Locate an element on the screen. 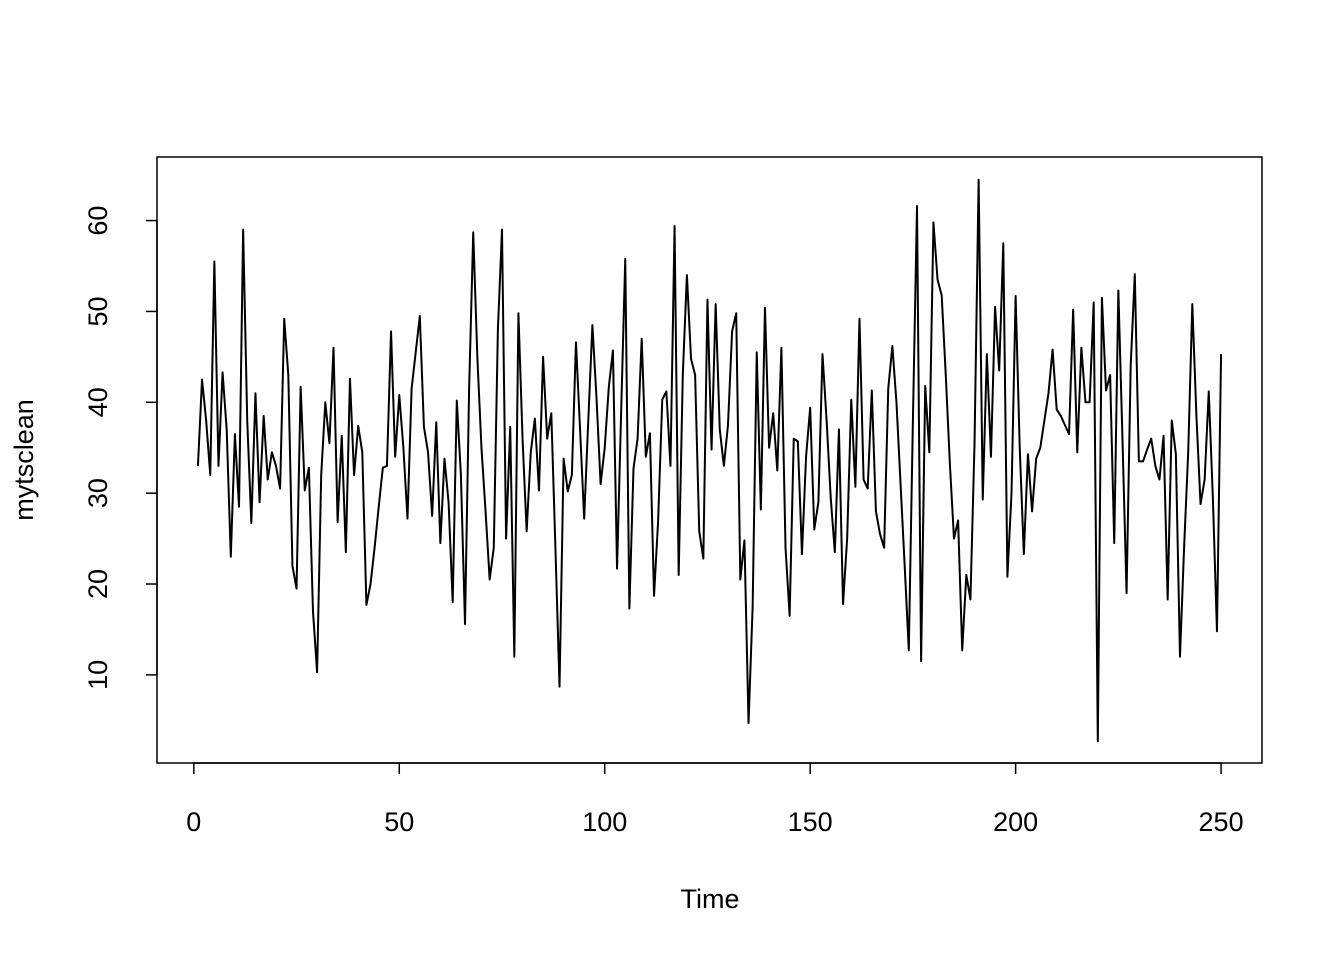  y-tick-label: 30 is located at coordinates (98, 493).